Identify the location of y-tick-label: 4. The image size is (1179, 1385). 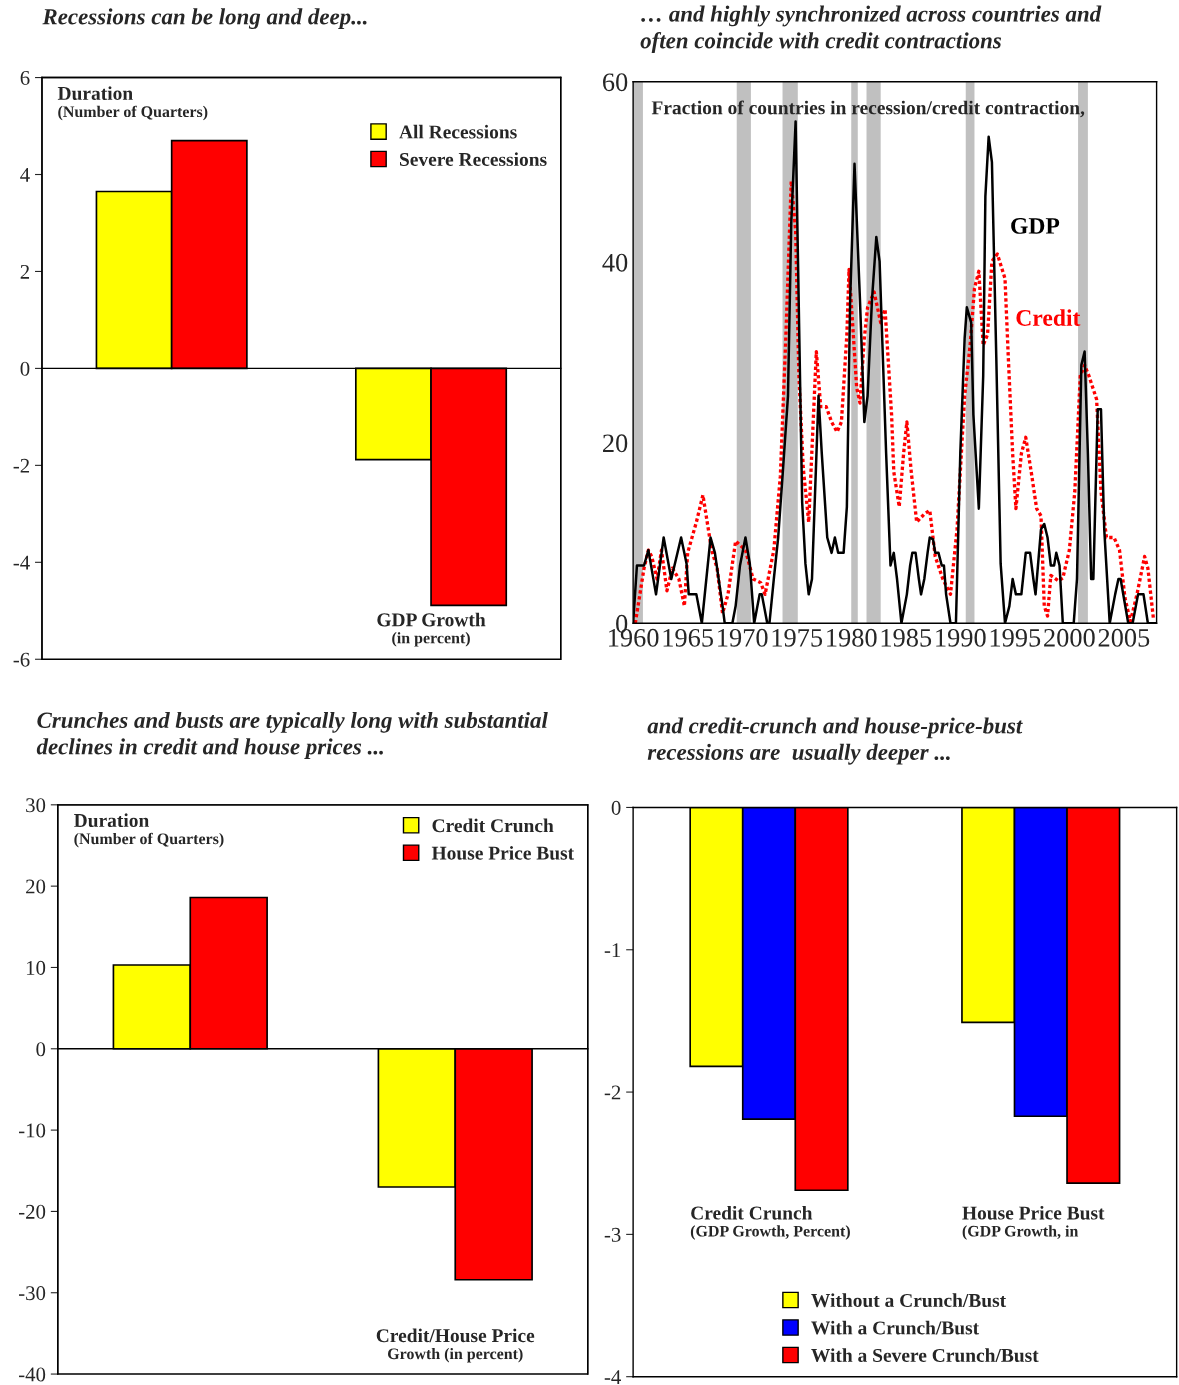
(25, 175).